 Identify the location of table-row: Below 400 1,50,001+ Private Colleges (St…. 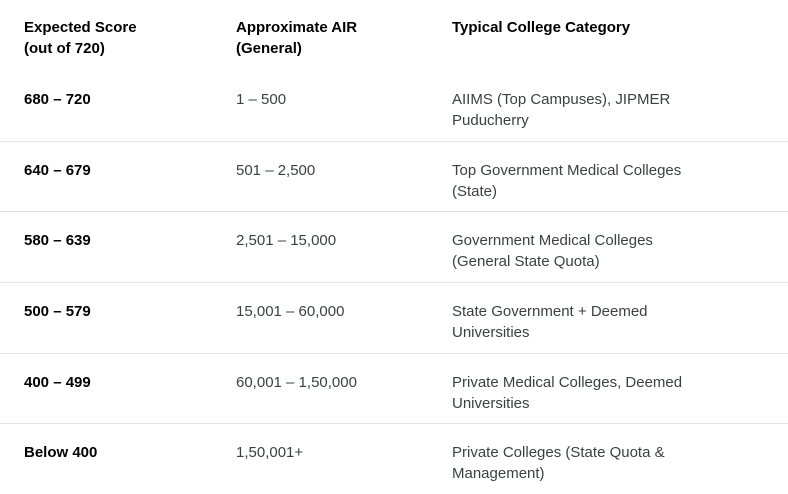
(394, 458).